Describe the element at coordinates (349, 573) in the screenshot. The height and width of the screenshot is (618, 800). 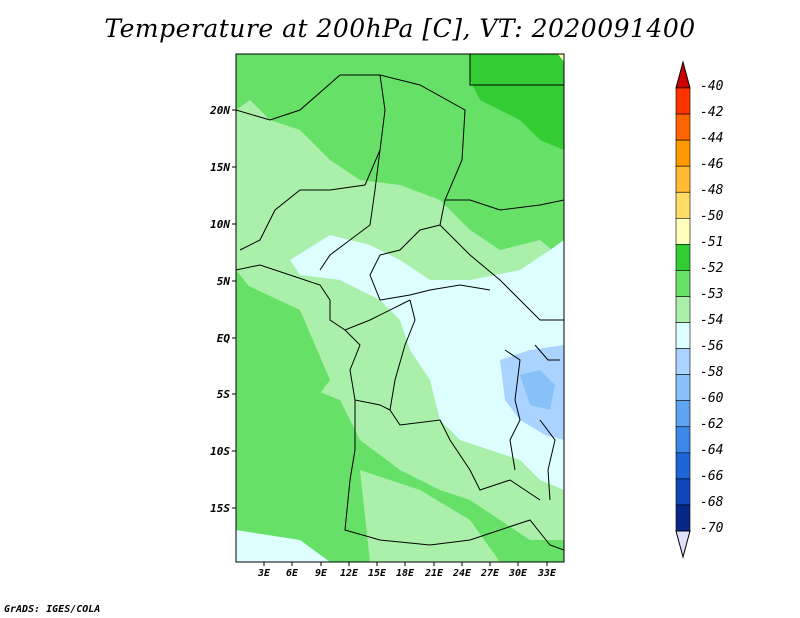
I see `lon-label-12e: 12E` at that location.